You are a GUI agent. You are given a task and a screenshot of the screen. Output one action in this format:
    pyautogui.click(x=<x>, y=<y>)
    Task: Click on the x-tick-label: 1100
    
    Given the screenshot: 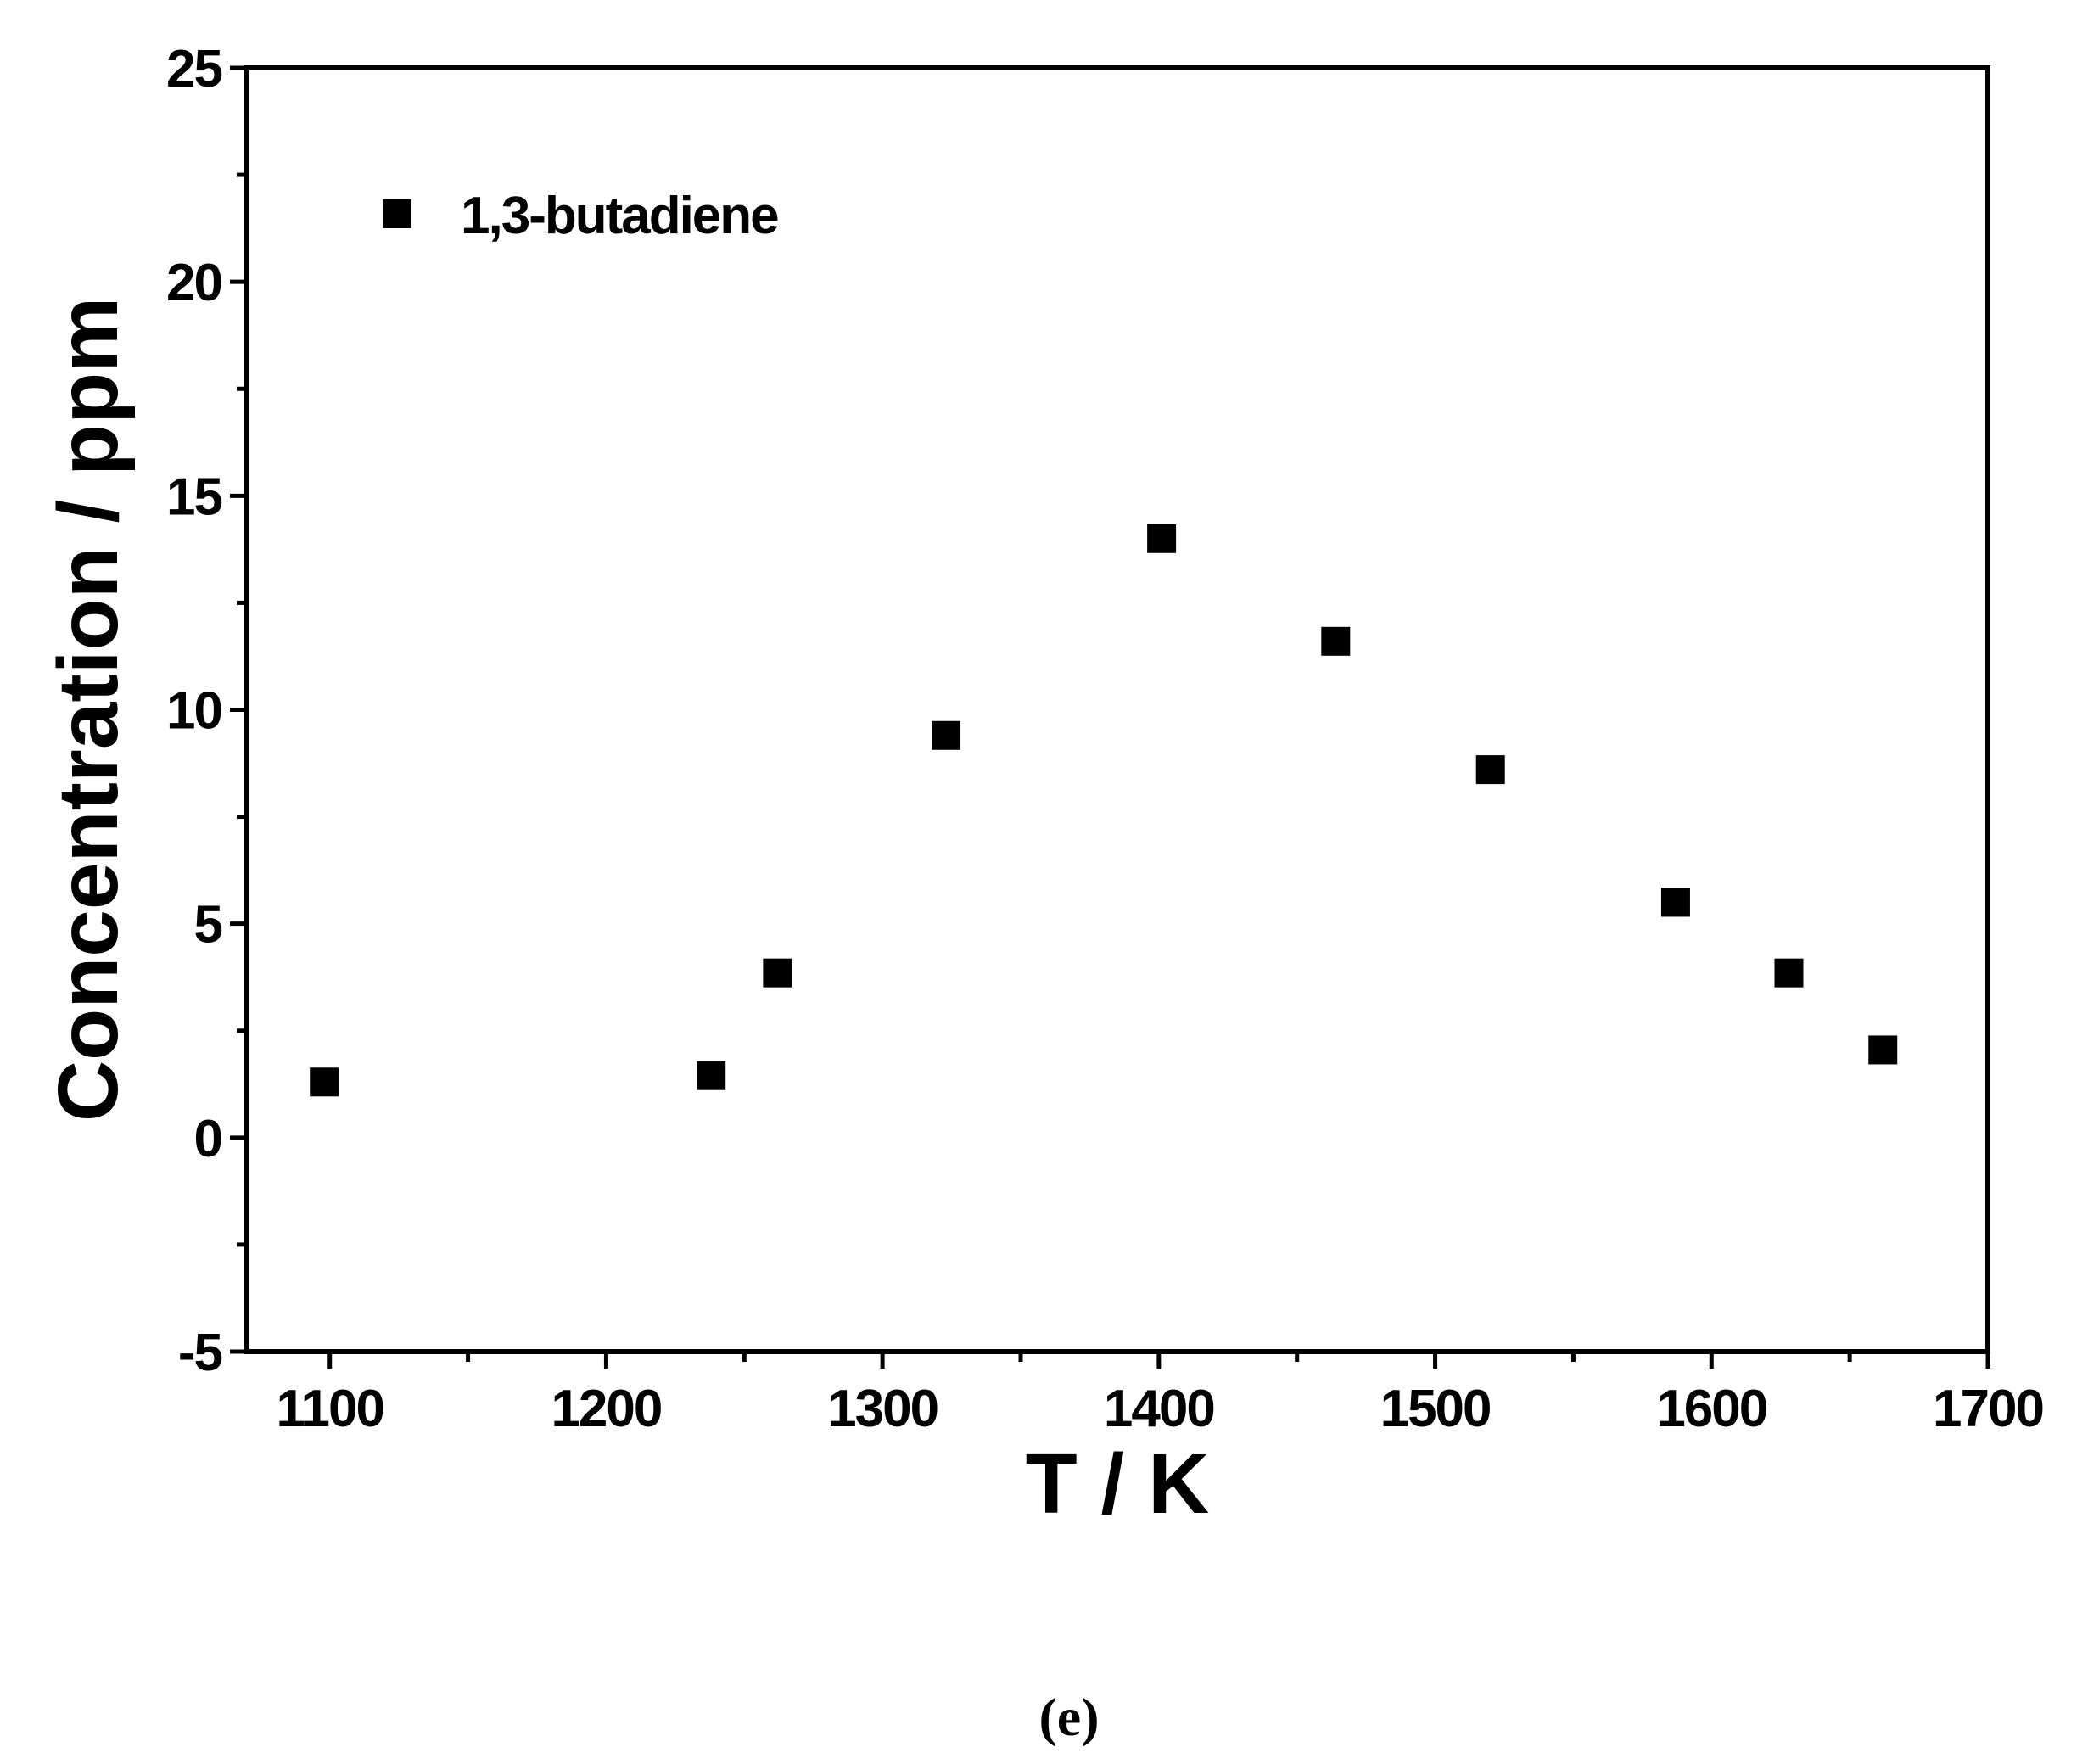 What is the action you would take?
    pyautogui.click(x=330, y=1409)
    